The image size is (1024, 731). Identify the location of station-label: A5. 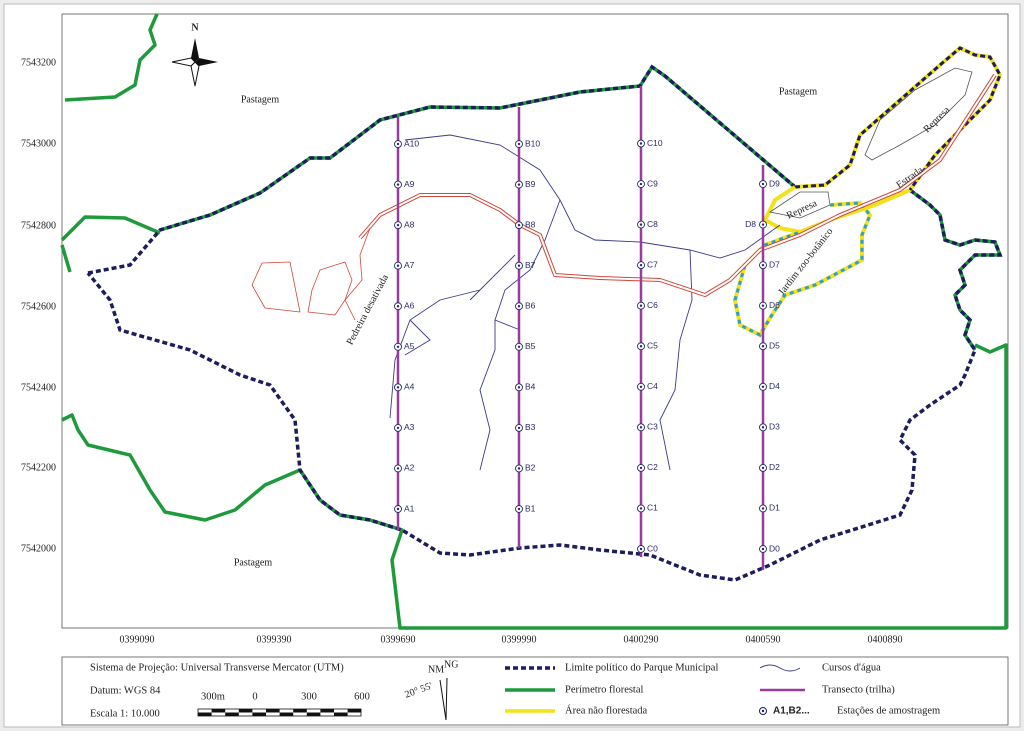
(409, 346).